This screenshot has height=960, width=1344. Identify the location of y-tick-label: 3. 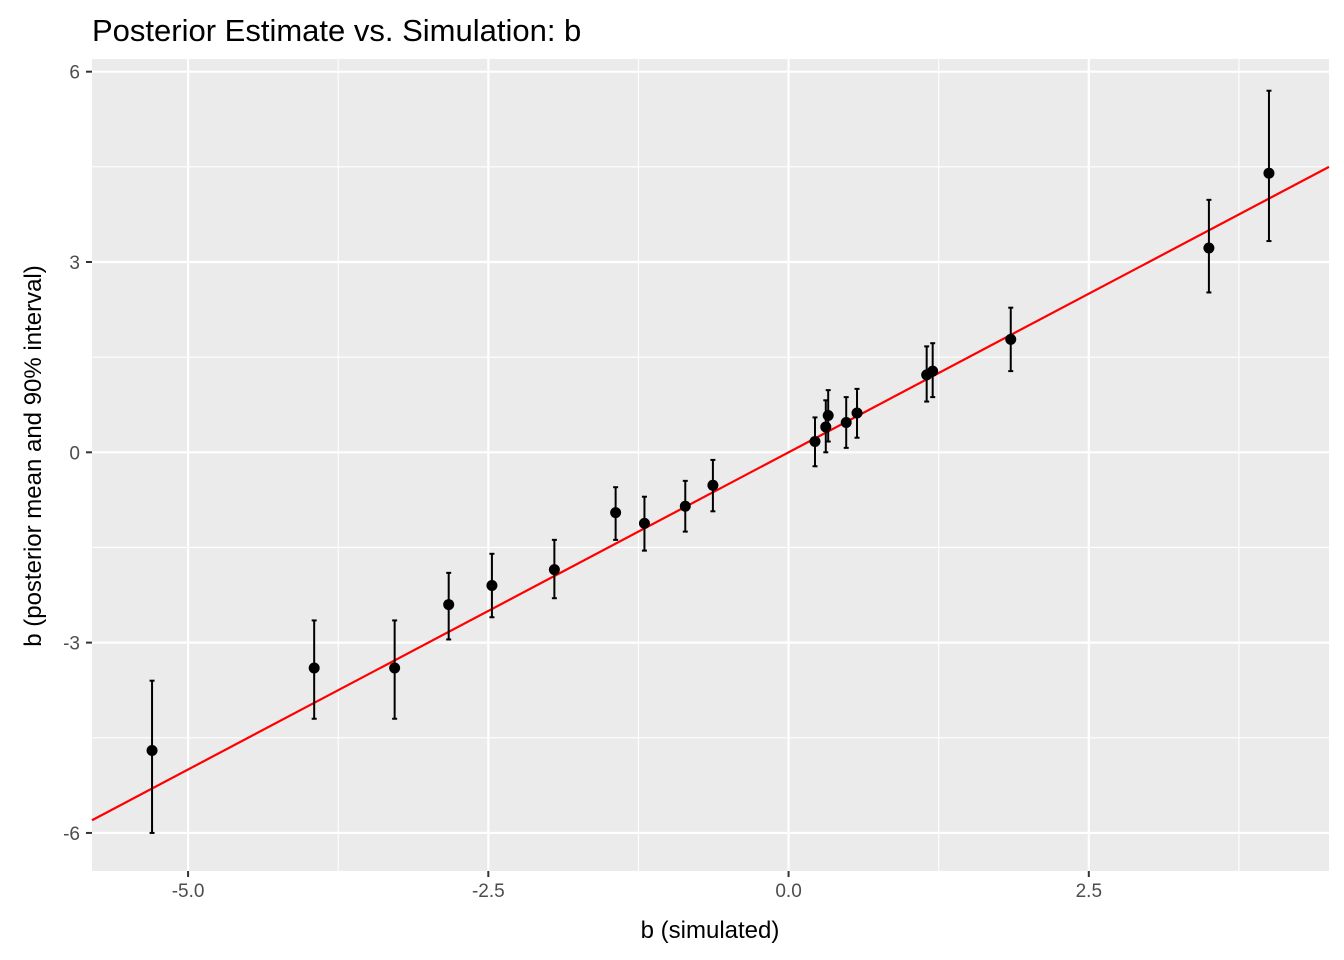
(74, 263).